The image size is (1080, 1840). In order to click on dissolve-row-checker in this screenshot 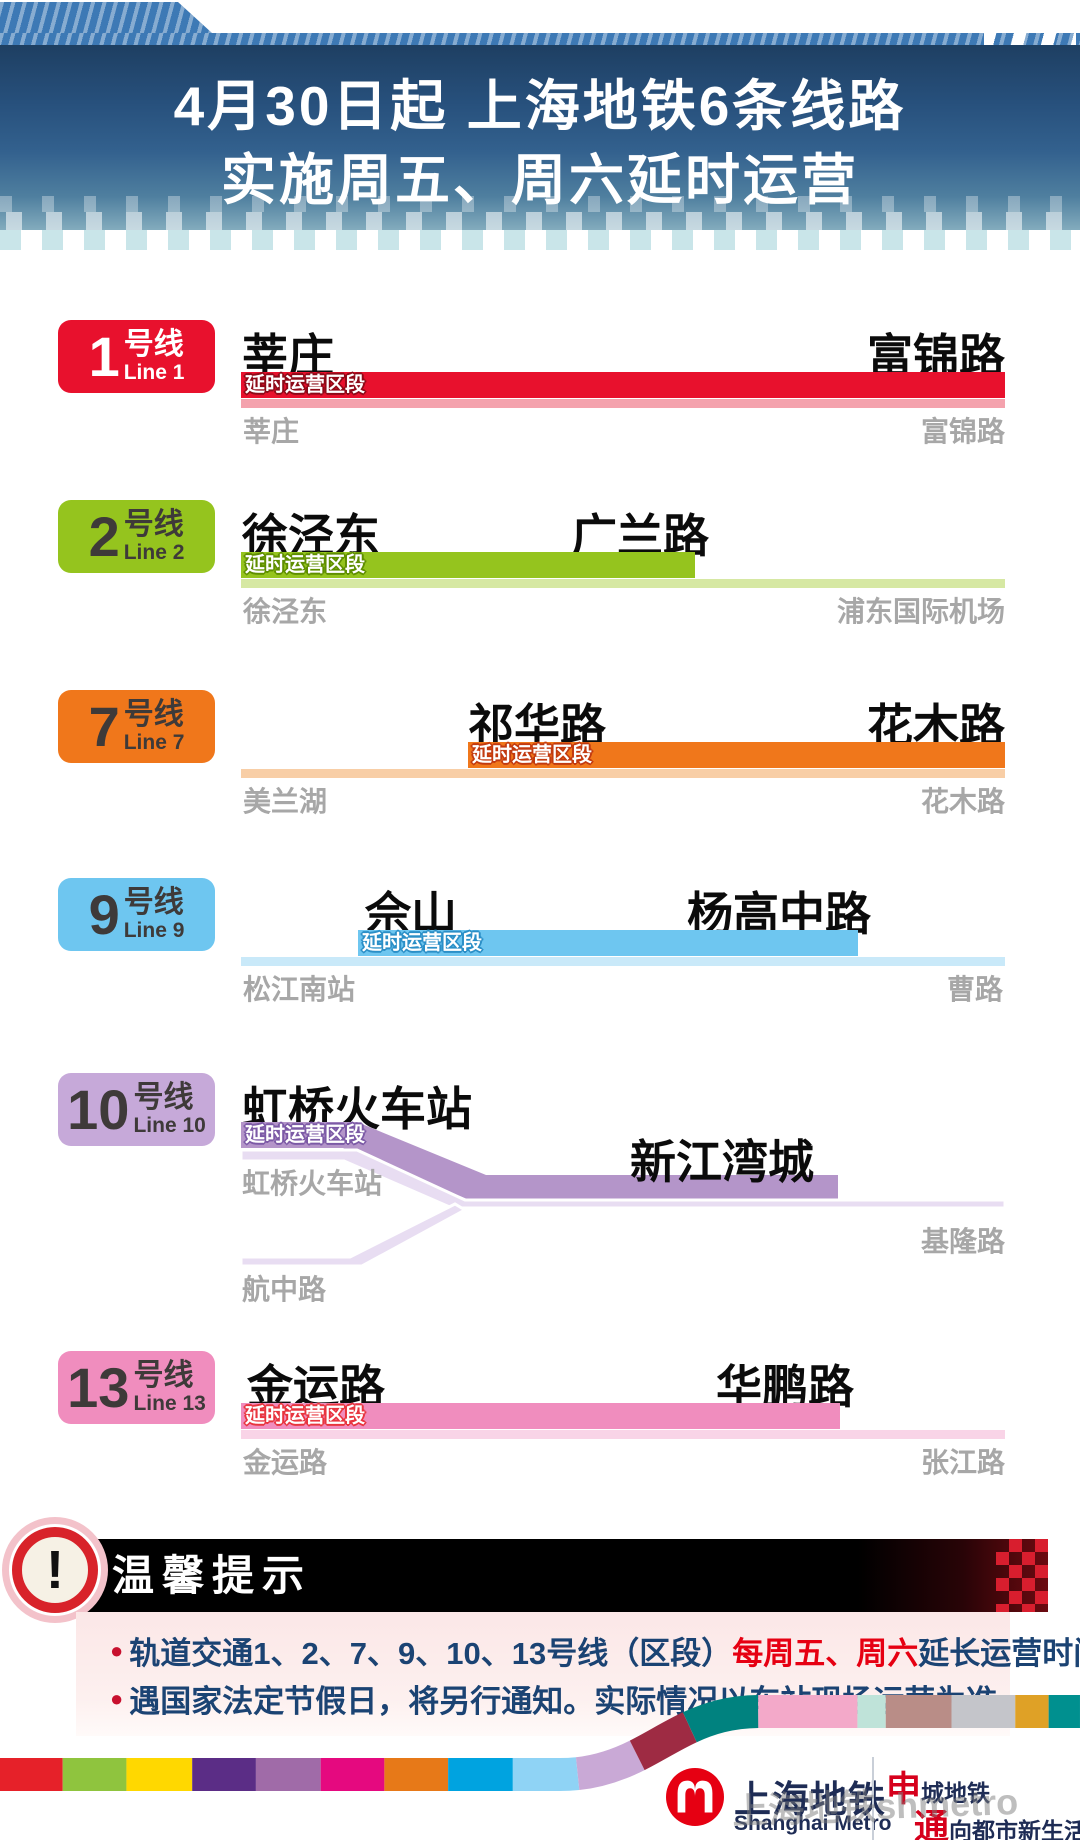, I will do `click(540, 240)`.